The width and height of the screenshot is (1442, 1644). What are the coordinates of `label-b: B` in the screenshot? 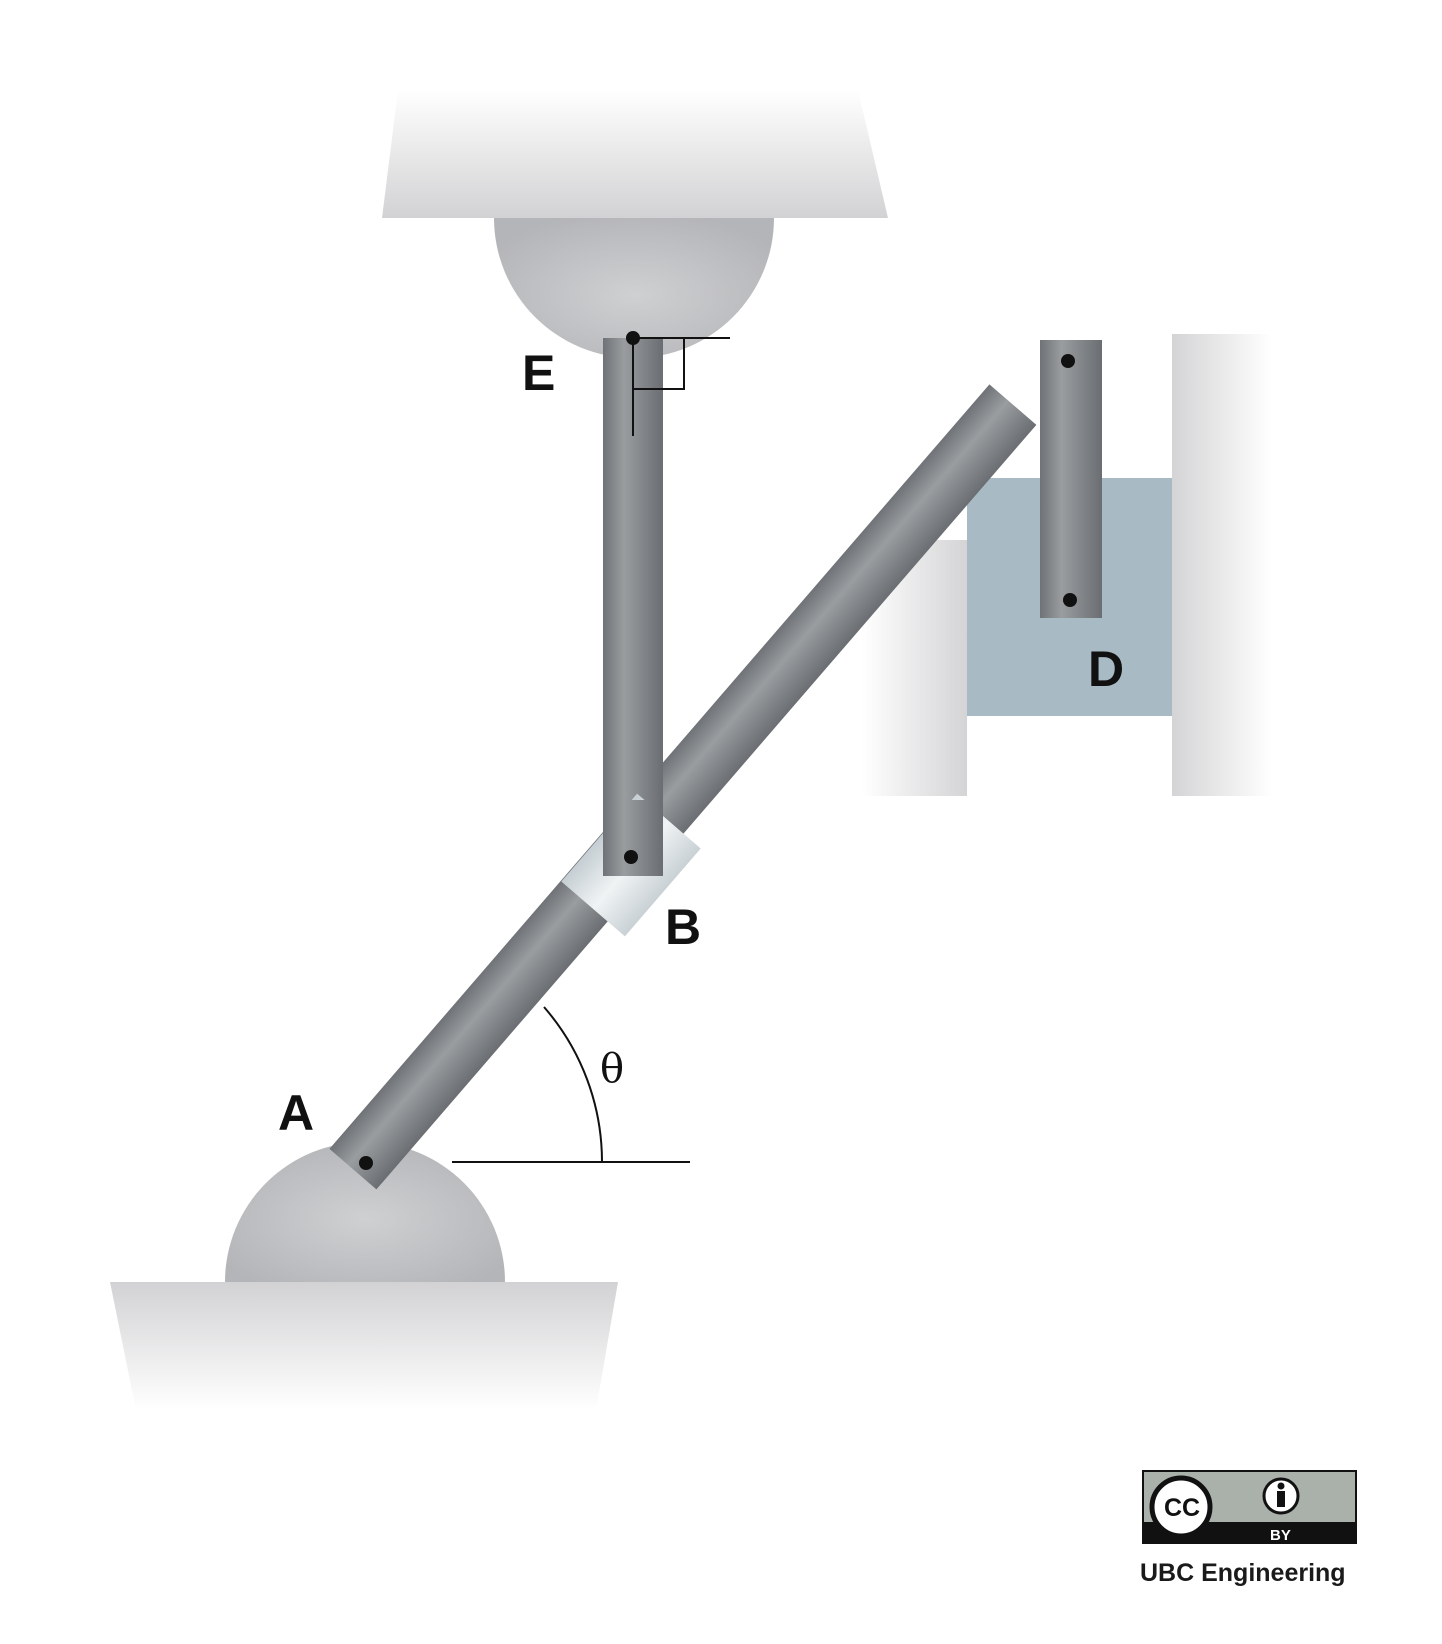 It's located at (683, 927).